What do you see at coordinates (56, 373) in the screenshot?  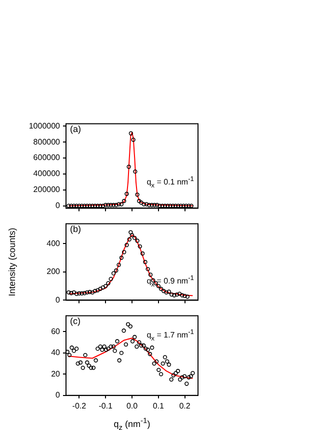 I see `y-tick-label: 20` at bounding box center [56, 373].